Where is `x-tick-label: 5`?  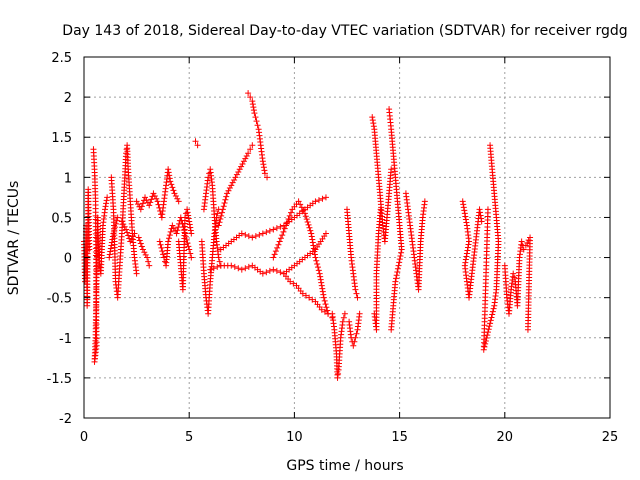 x-tick-label: 5 is located at coordinates (189, 437).